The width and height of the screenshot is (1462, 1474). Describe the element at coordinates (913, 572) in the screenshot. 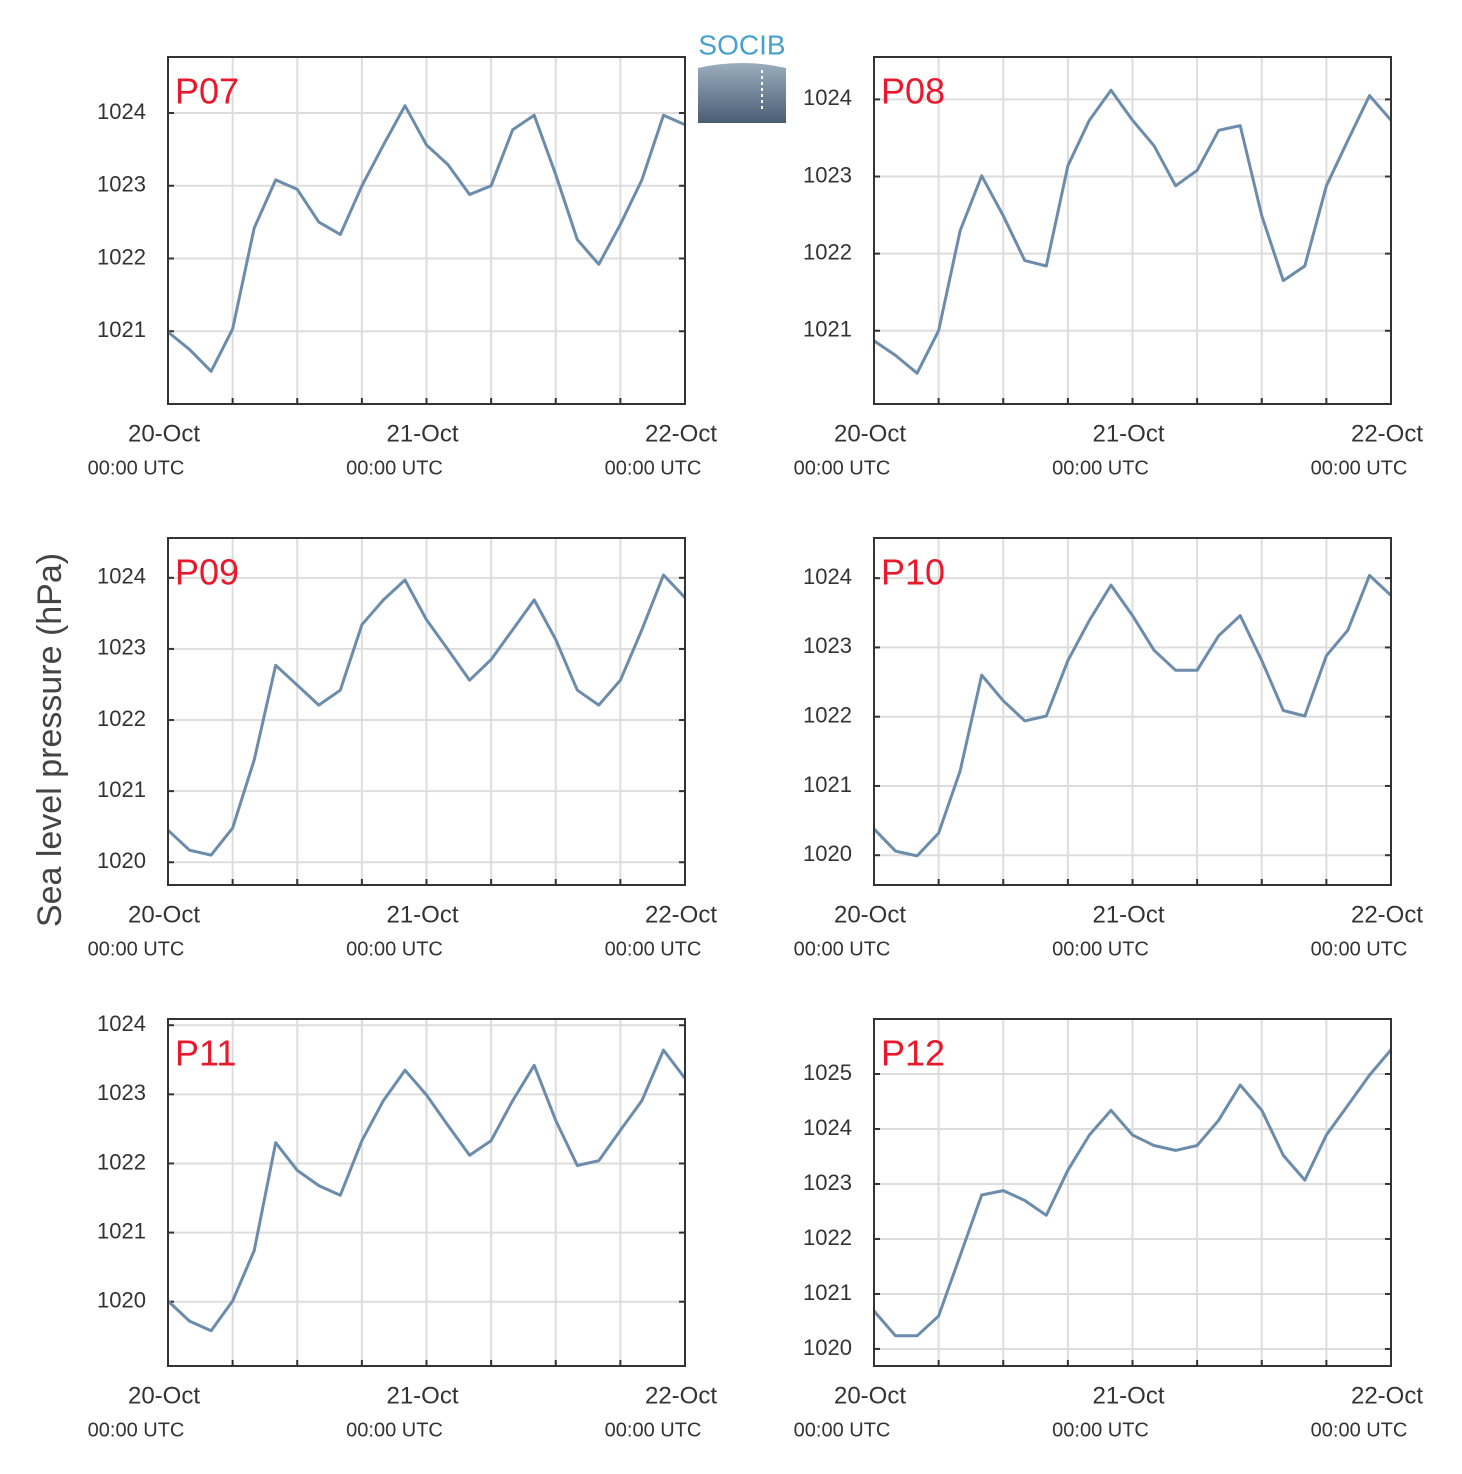

I see `panel-title: P10` at that location.